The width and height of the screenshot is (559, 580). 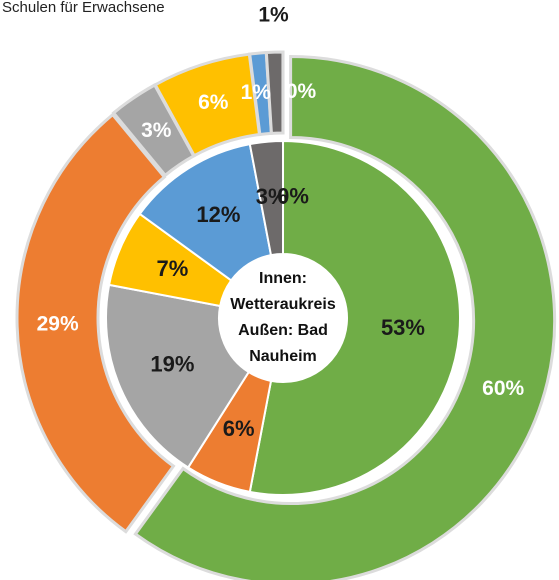 I want to click on center-hole, so click(x=283, y=318).